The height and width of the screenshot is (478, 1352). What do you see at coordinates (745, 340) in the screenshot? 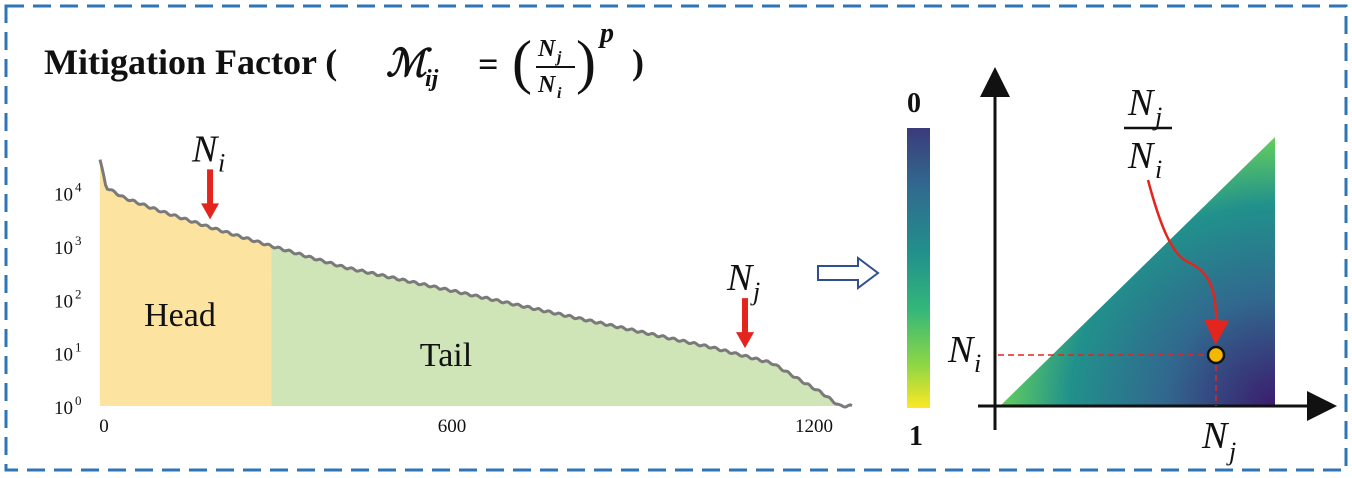
I see `nj-arrow-head` at bounding box center [745, 340].